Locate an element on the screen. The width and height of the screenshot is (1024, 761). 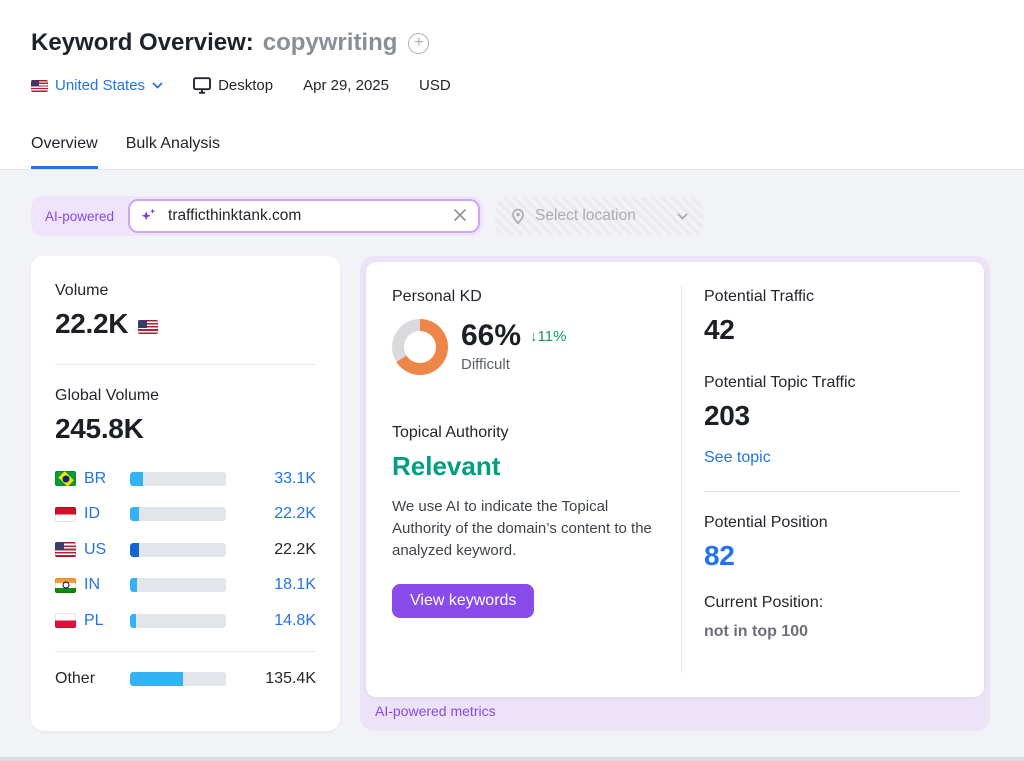
date-indicator: Apr 29, 2025 is located at coordinates (346, 85).